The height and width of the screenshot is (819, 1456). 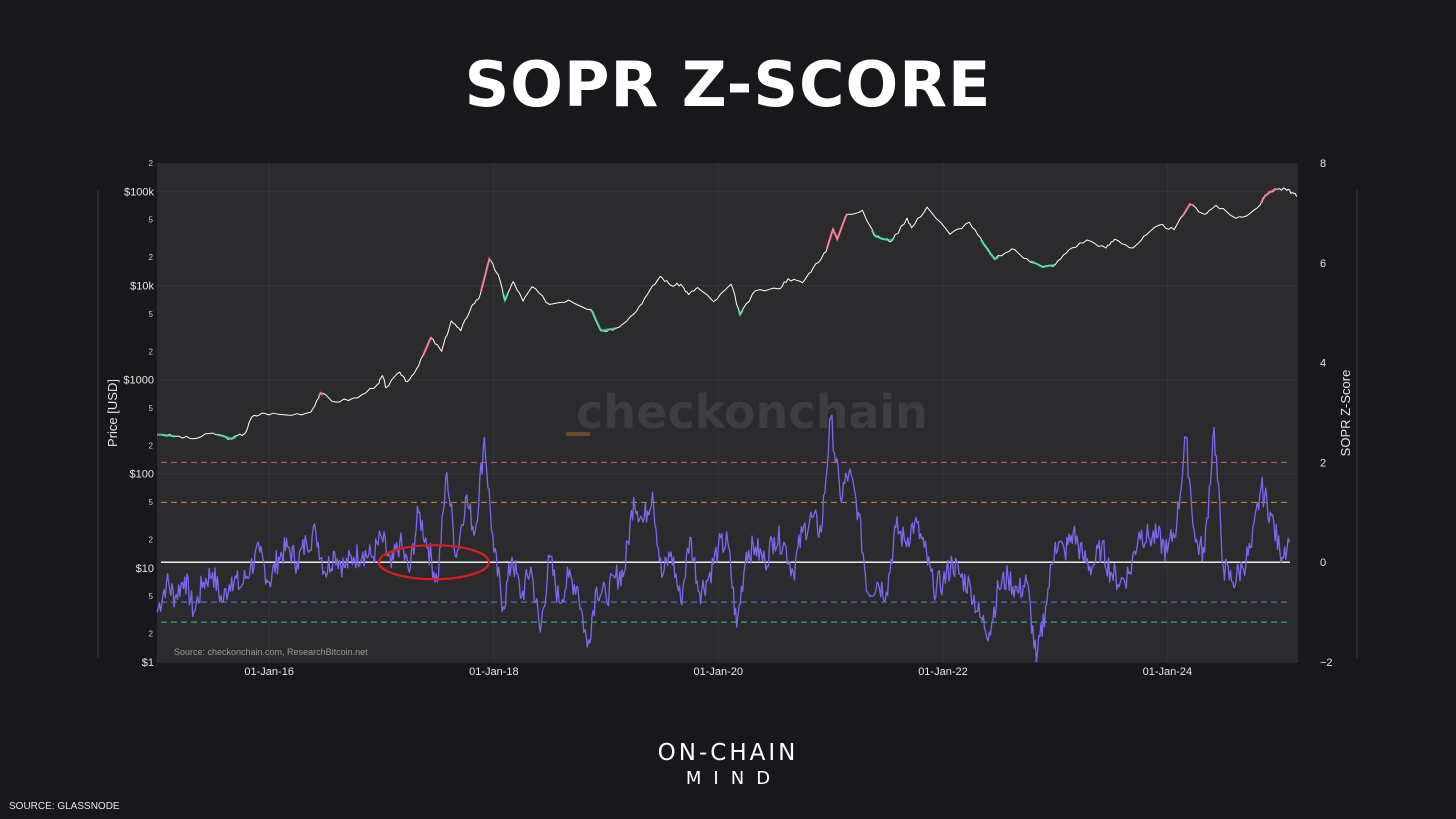 I want to click on footer-source: SOURCE: GLASSNODE, so click(x=64, y=806).